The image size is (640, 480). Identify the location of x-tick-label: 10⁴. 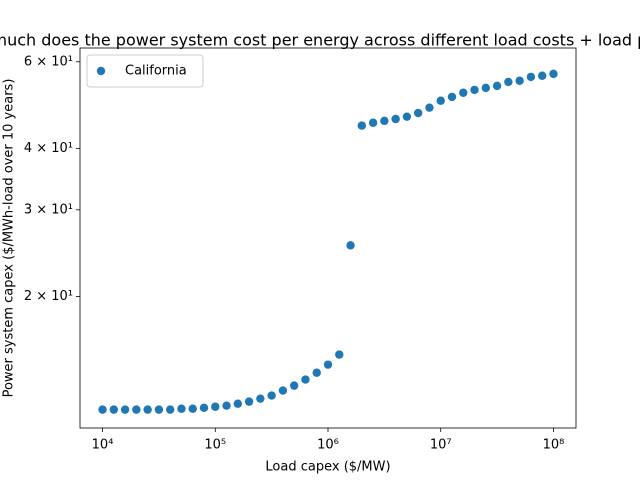
(103, 445).